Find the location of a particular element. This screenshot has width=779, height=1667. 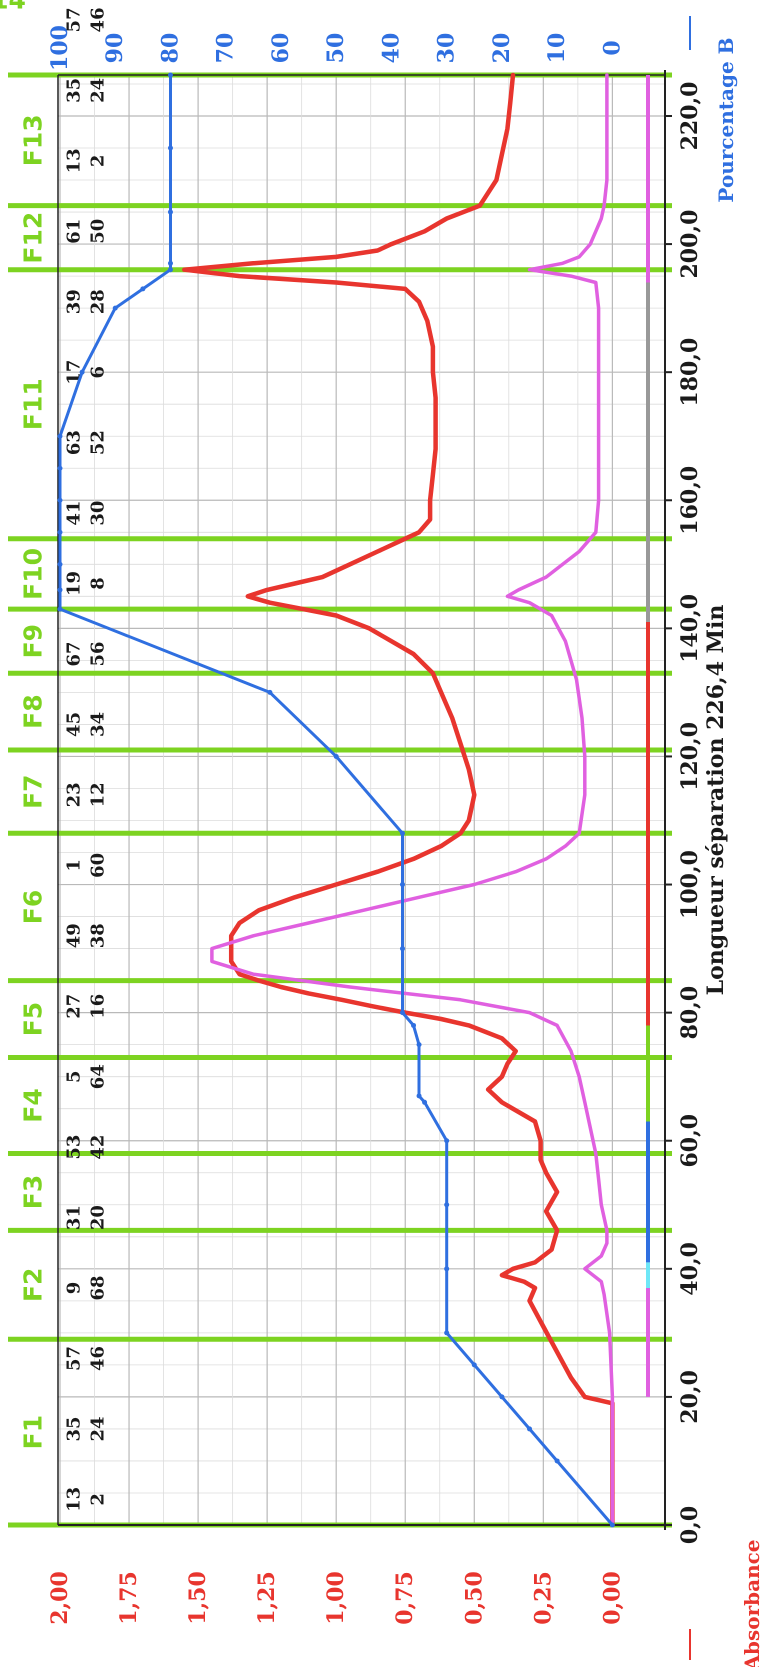

left-axis-tick-label: 1,75 is located at coordinates (129, 1598).